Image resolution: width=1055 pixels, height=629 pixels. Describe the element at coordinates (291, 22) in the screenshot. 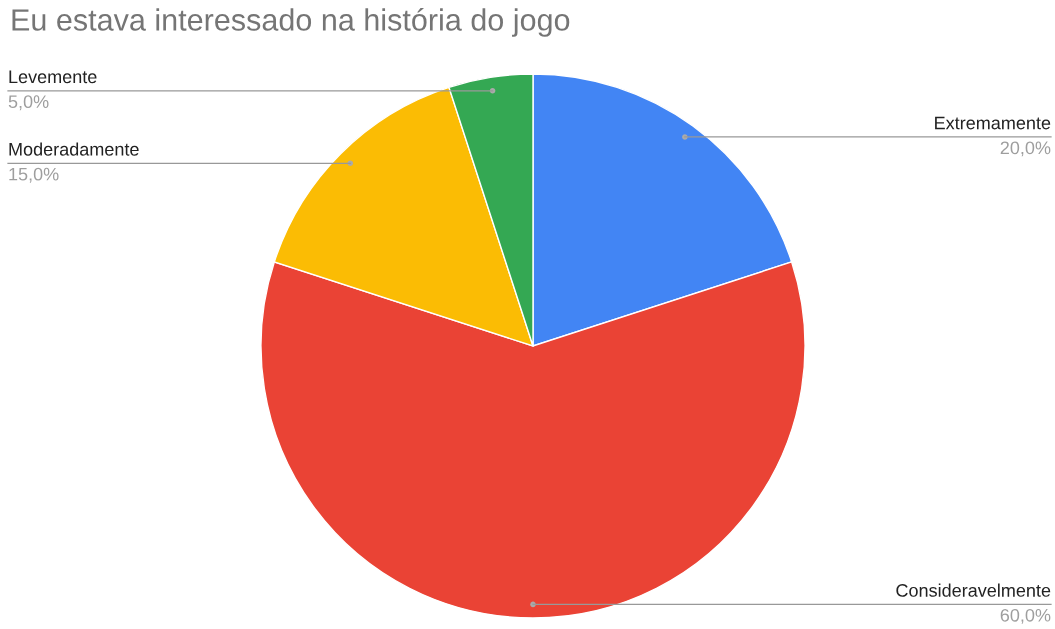

I see `chart-title: Eu estava interessado na história do jogo` at that location.